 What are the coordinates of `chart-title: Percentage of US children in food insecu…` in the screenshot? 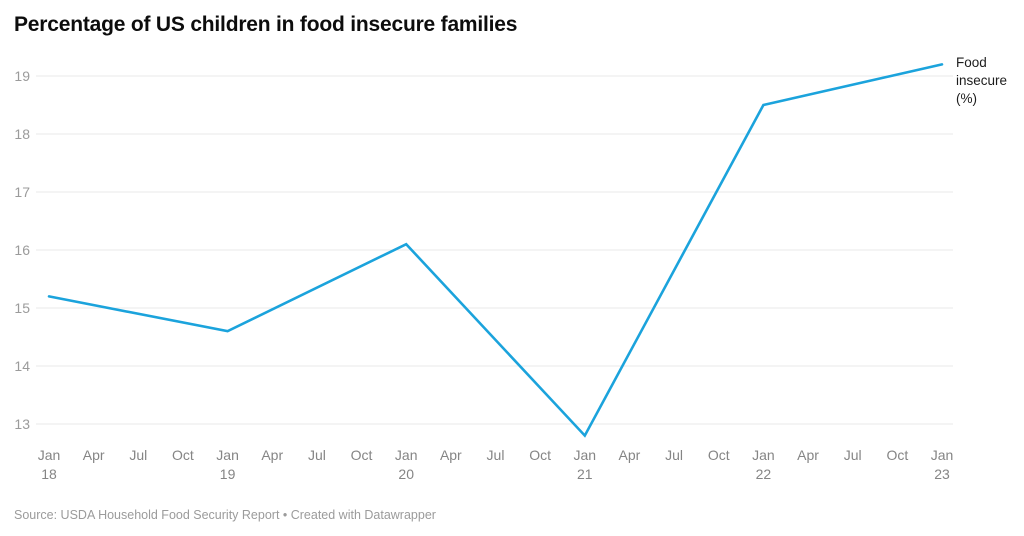 It's located at (266, 24).